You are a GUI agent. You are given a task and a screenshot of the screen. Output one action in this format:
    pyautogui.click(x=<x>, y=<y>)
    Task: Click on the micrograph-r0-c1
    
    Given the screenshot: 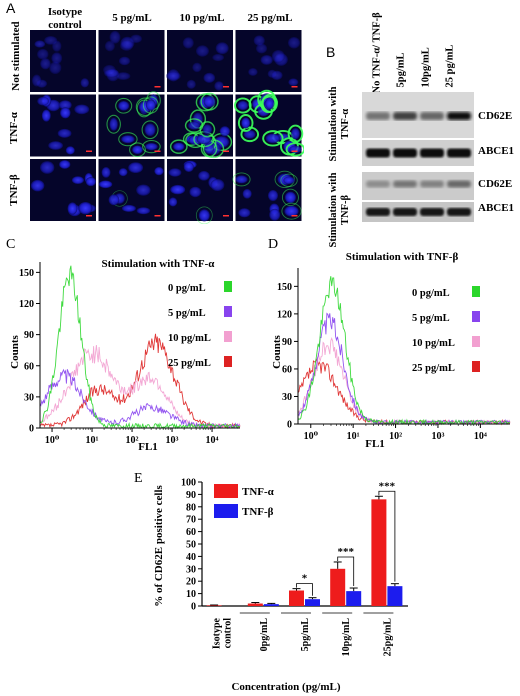 What is the action you would take?
    pyautogui.click(x=131, y=61)
    